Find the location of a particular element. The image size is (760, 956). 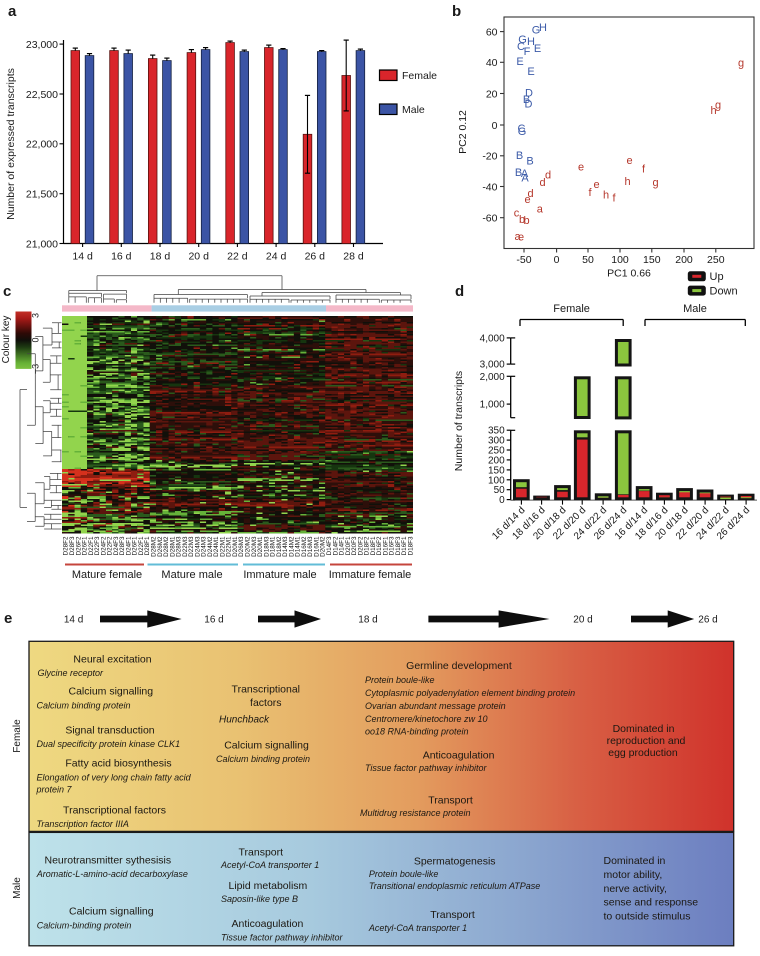

svg-text: to outside stimulus is located at coordinates (647, 917).